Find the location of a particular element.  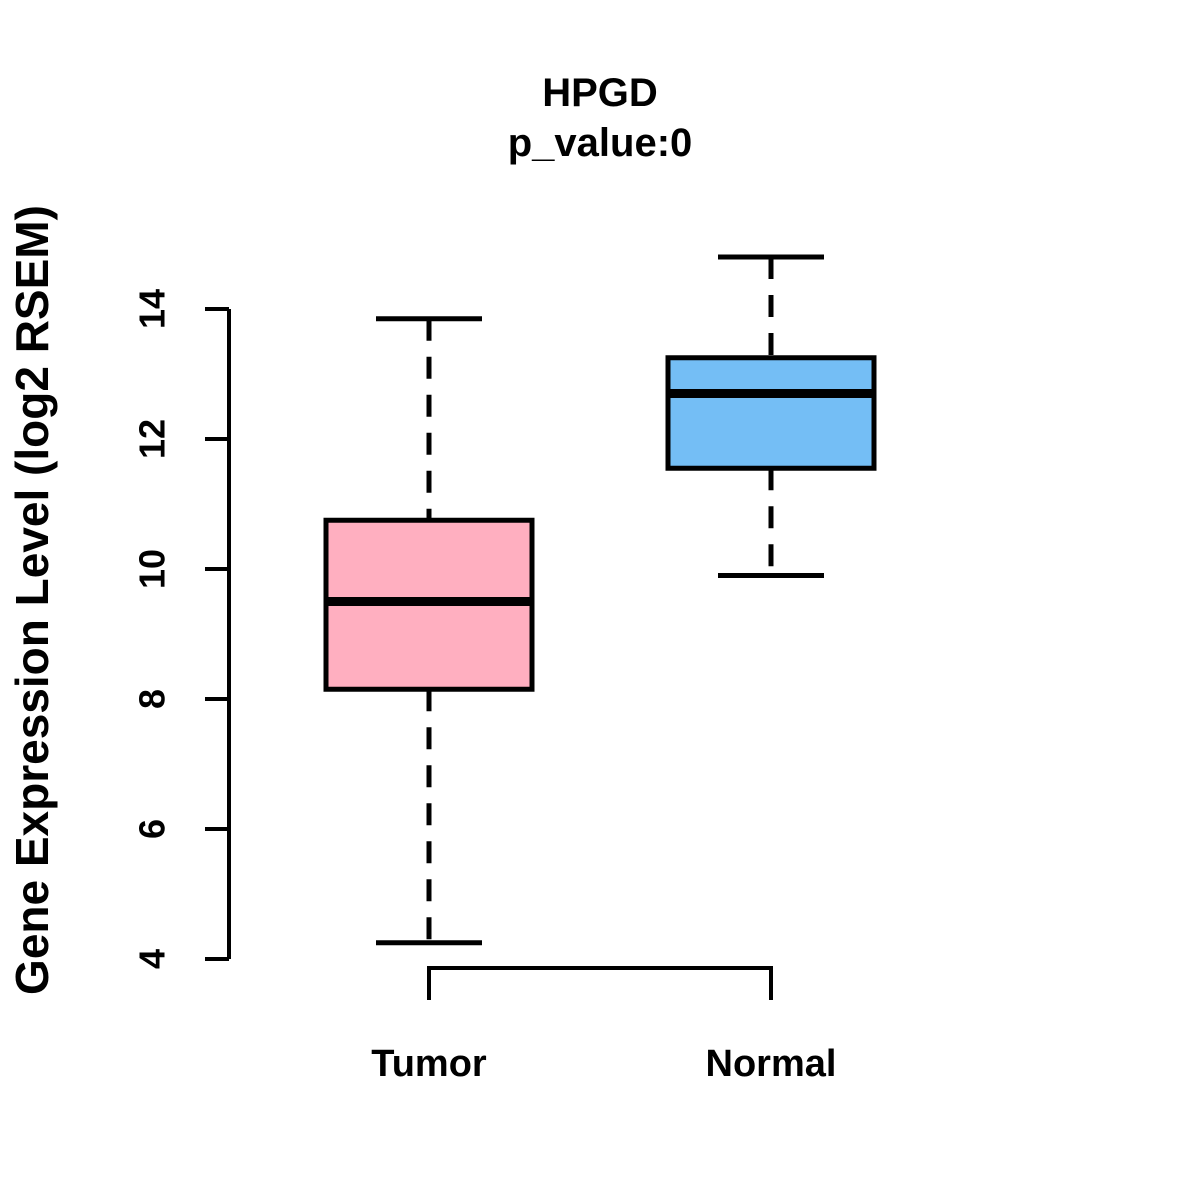

y-axis-tick-label: 10 is located at coordinates (152, 569).